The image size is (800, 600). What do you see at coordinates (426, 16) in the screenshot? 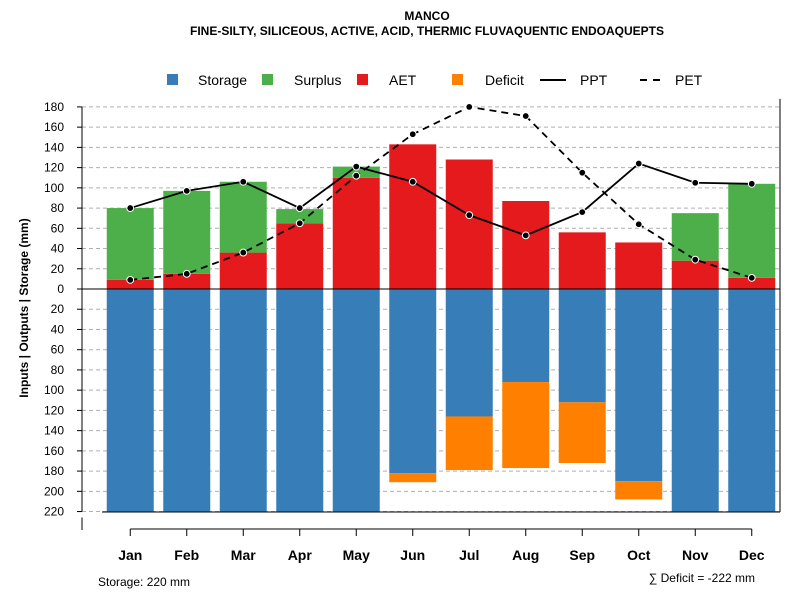
I see `chart-title: MANCO` at bounding box center [426, 16].